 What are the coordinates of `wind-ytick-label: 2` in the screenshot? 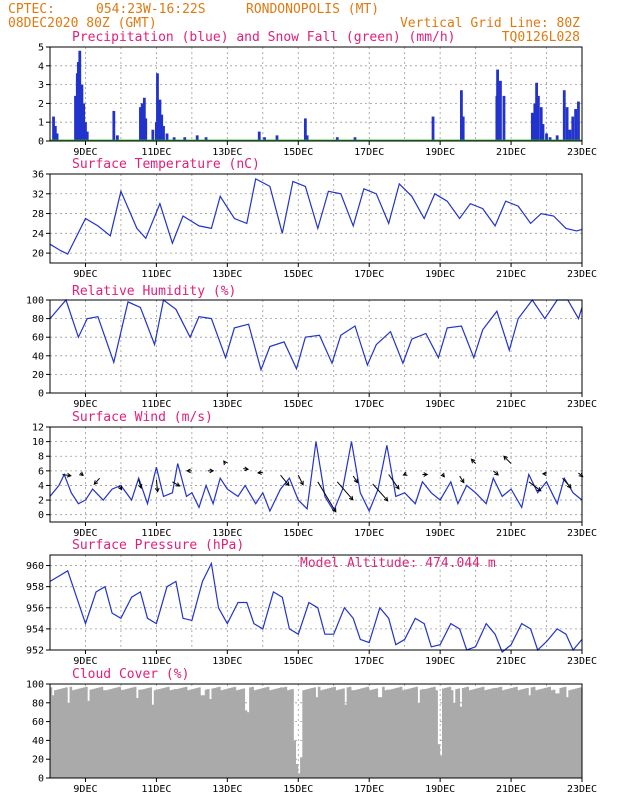 It's located at (41, 501).